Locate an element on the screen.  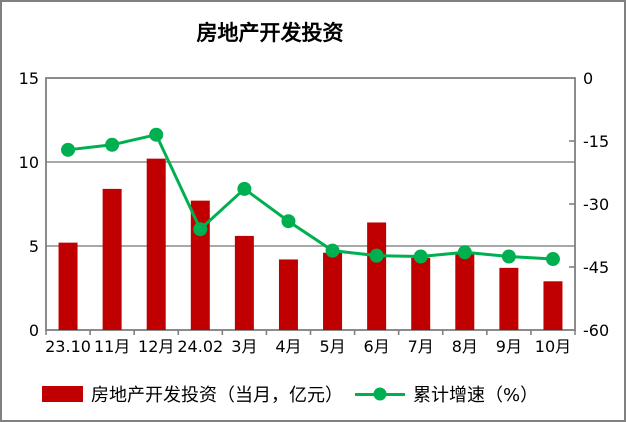
line-series-marker-icon is located at coordinates (380, 394).